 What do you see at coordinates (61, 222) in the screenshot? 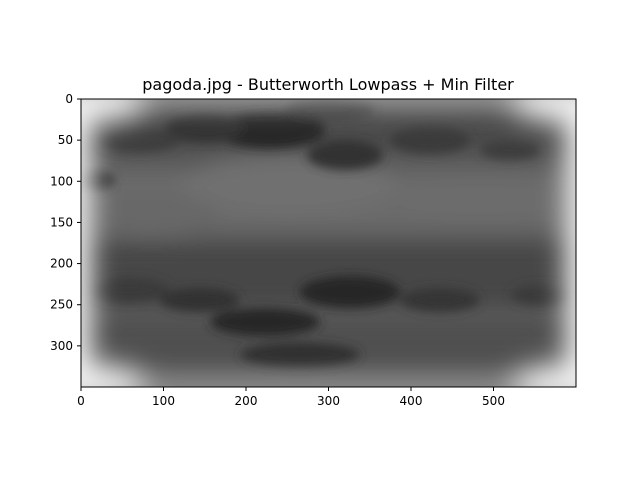
I see `y-tick-label: 150` at bounding box center [61, 222].